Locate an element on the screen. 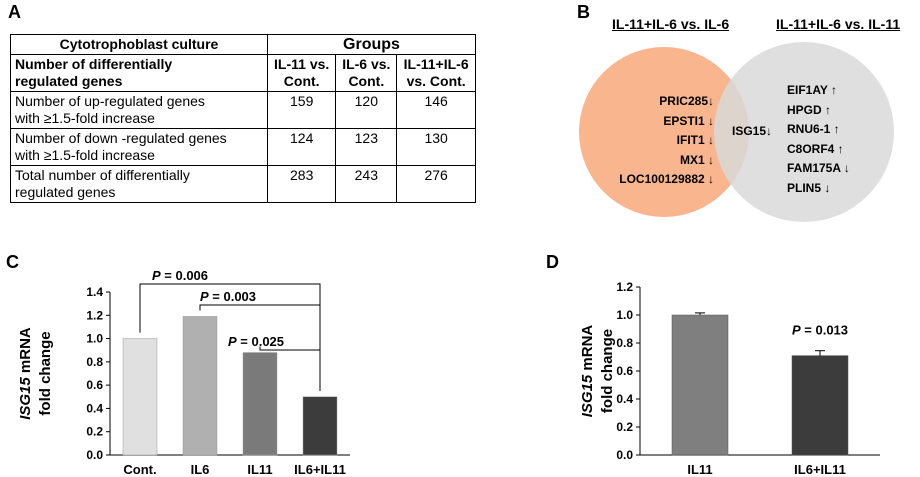 The height and width of the screenshot is (477, 920). venn-gene-shared: ISG15↓ is located at coordinates (752, 131).